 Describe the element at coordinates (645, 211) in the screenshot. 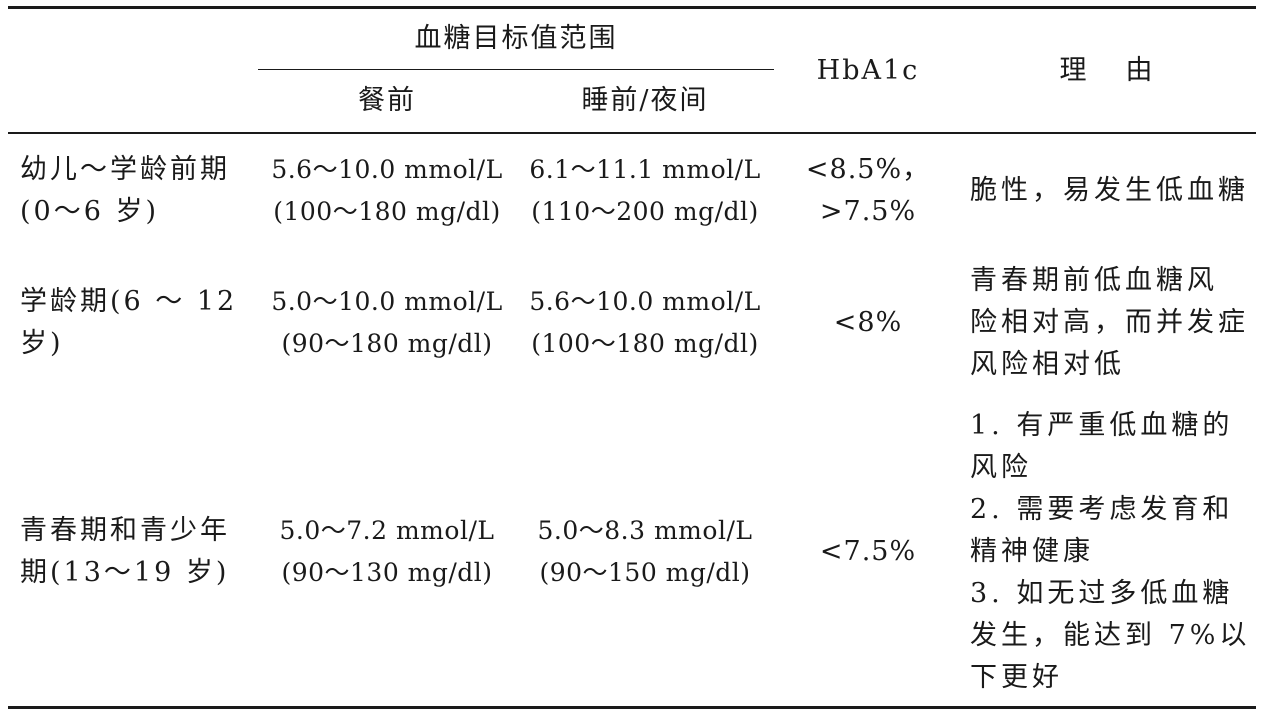

I see `bedtime-mgdl: (110～200 mg/dl)` at that location.